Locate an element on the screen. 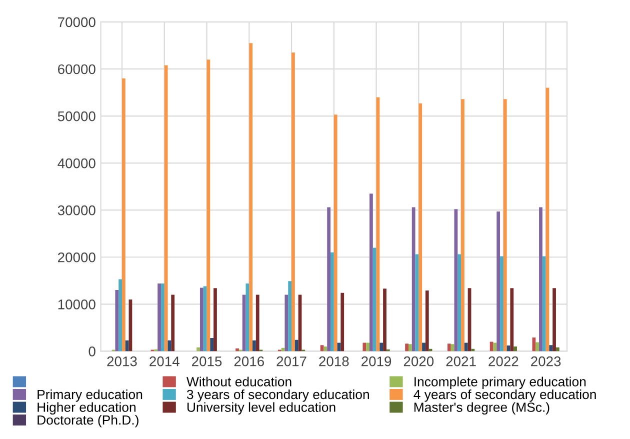 The image size is (630, 439). y-tick-label: 60000 is located at coordinates (77, 69).